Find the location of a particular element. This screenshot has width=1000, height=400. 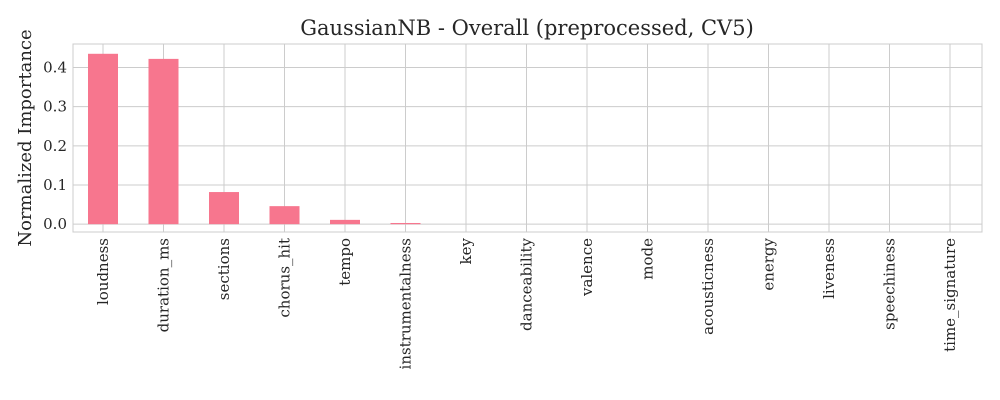

x-tick-label: speechiness is located at coordinates (890, 284).